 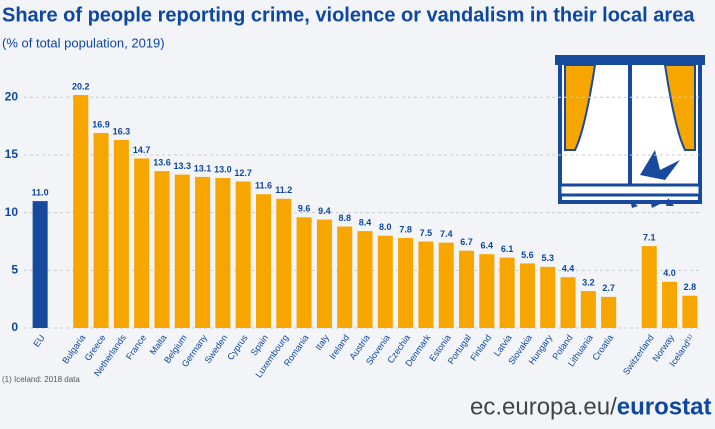 I want to click on value-label: 20.2, so click(x=81, y=86).